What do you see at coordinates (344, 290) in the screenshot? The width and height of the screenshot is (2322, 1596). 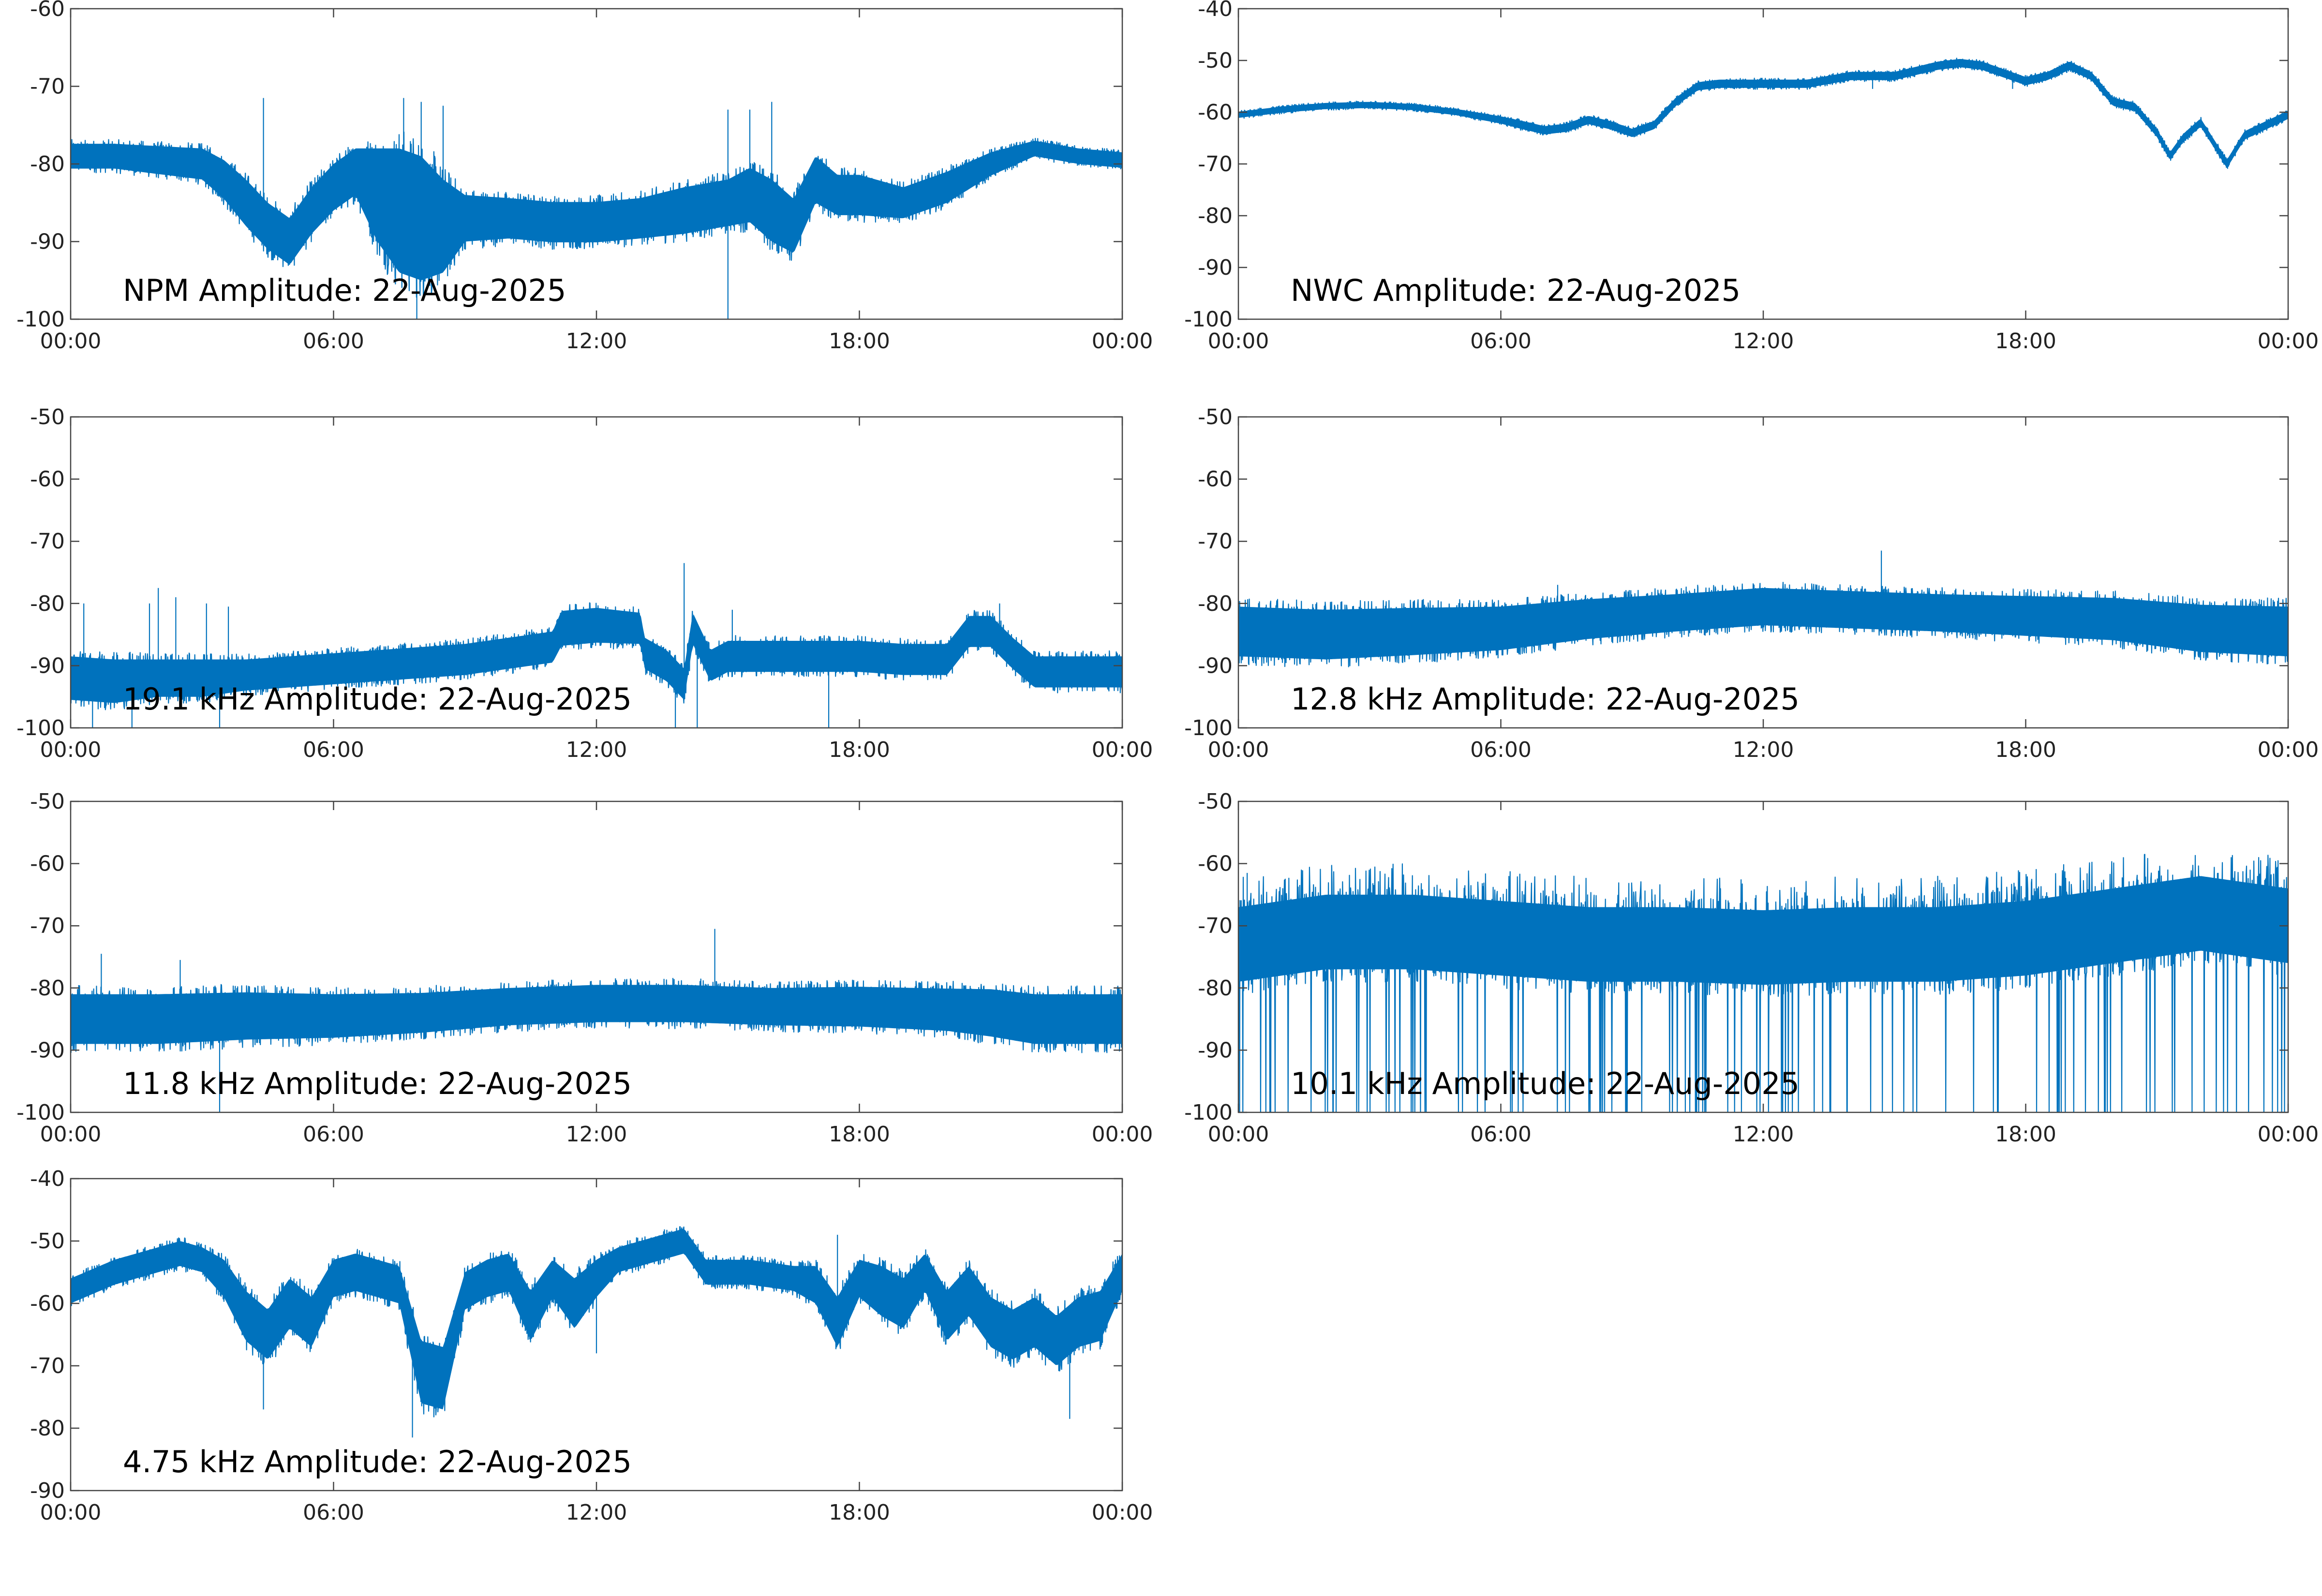 I see `panel-label: NPM Amplitude: 22-Aug-2025` at bounding box center [344, 290].